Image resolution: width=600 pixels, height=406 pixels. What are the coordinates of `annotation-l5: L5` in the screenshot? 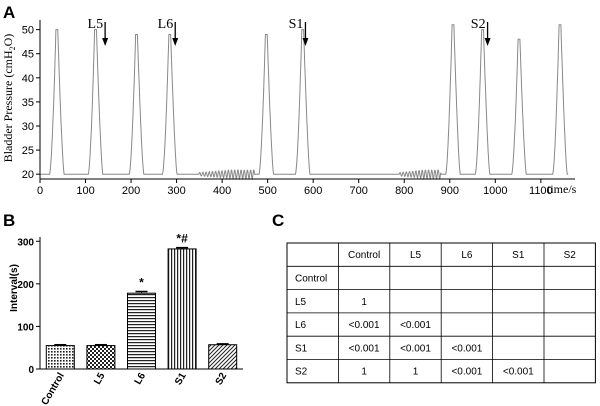 It's located at (98, 31).